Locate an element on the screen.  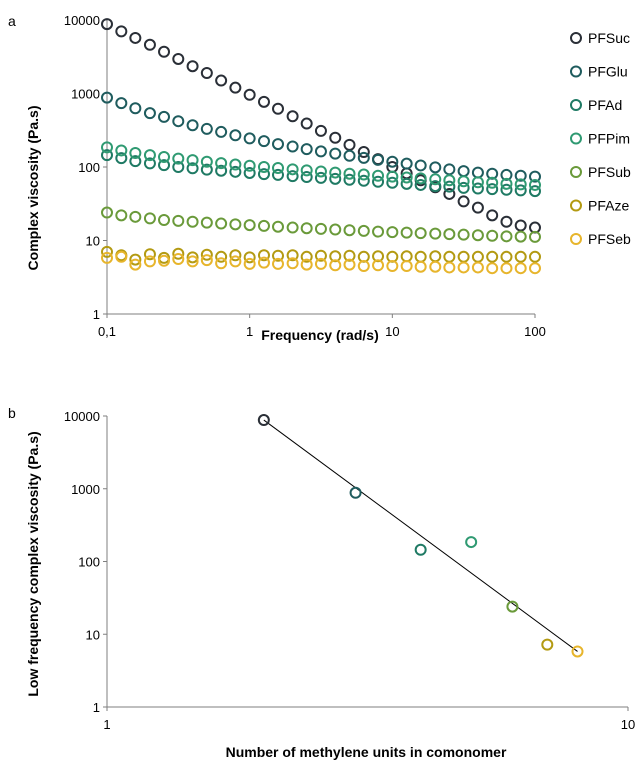
series-pfaze is located at coordinates (321, 255).